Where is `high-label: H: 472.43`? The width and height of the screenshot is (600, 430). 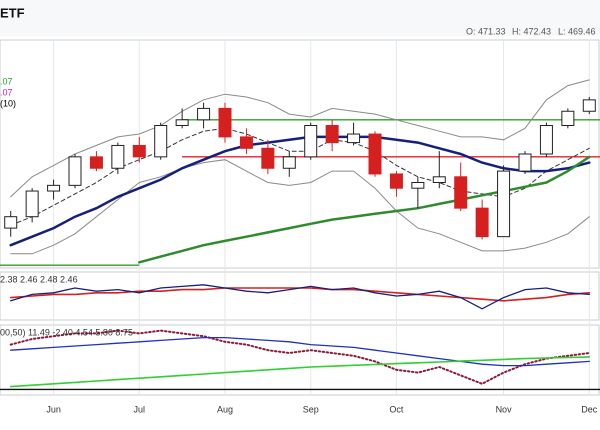 high-label: H: 472.43 is located at coordinates (531, 31).